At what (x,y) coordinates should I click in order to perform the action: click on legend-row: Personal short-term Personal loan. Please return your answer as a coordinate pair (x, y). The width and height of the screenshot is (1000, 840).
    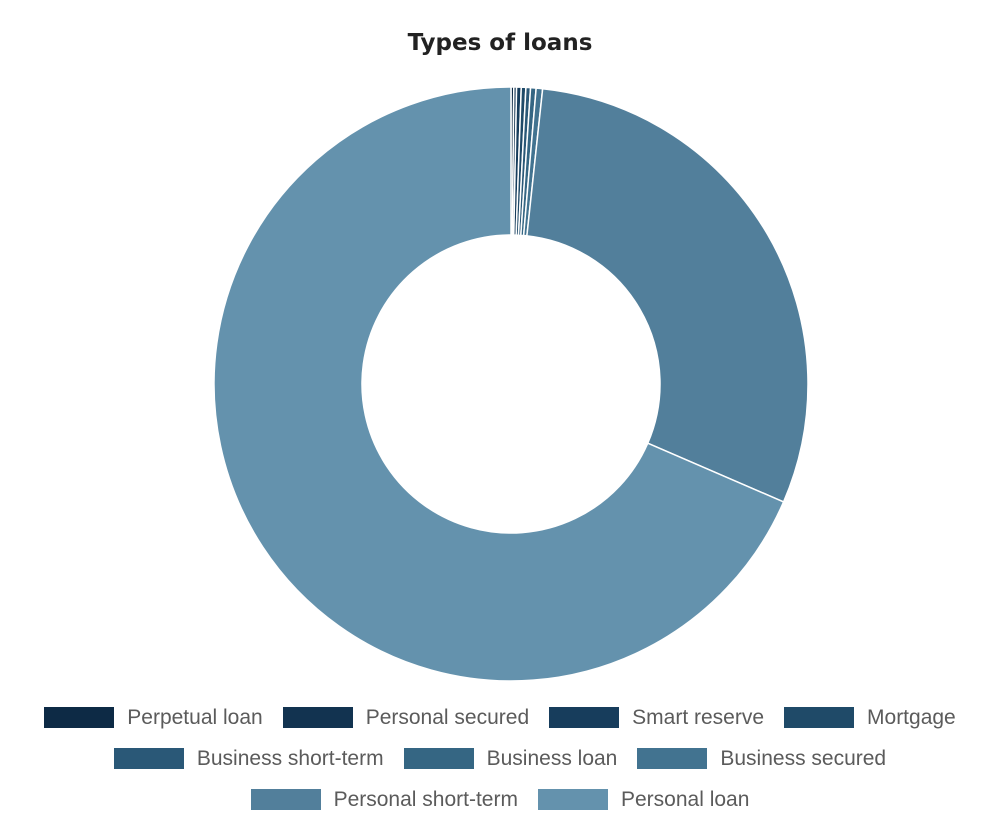
    Looking at the image, I should click on (500, 799).